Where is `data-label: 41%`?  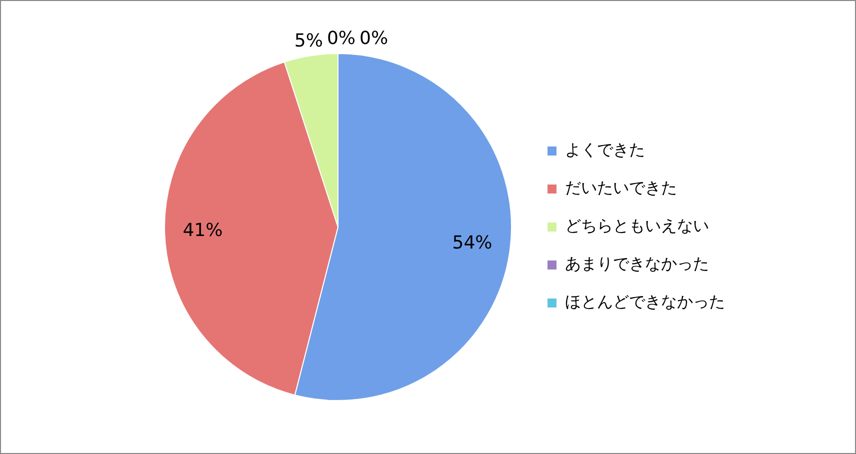
data-label: 41% is located at coordinates (202, 230).